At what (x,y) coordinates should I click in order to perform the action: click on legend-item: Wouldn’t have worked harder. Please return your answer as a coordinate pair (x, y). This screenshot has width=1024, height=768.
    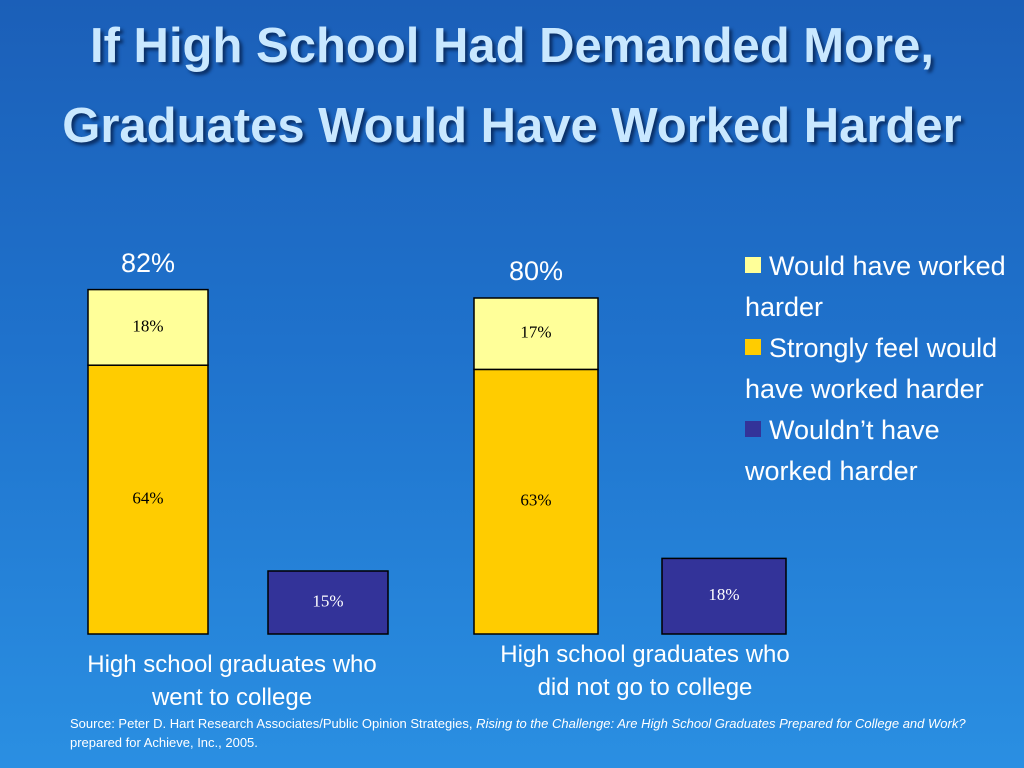
    Looking at the image, I should click on (880, 451).